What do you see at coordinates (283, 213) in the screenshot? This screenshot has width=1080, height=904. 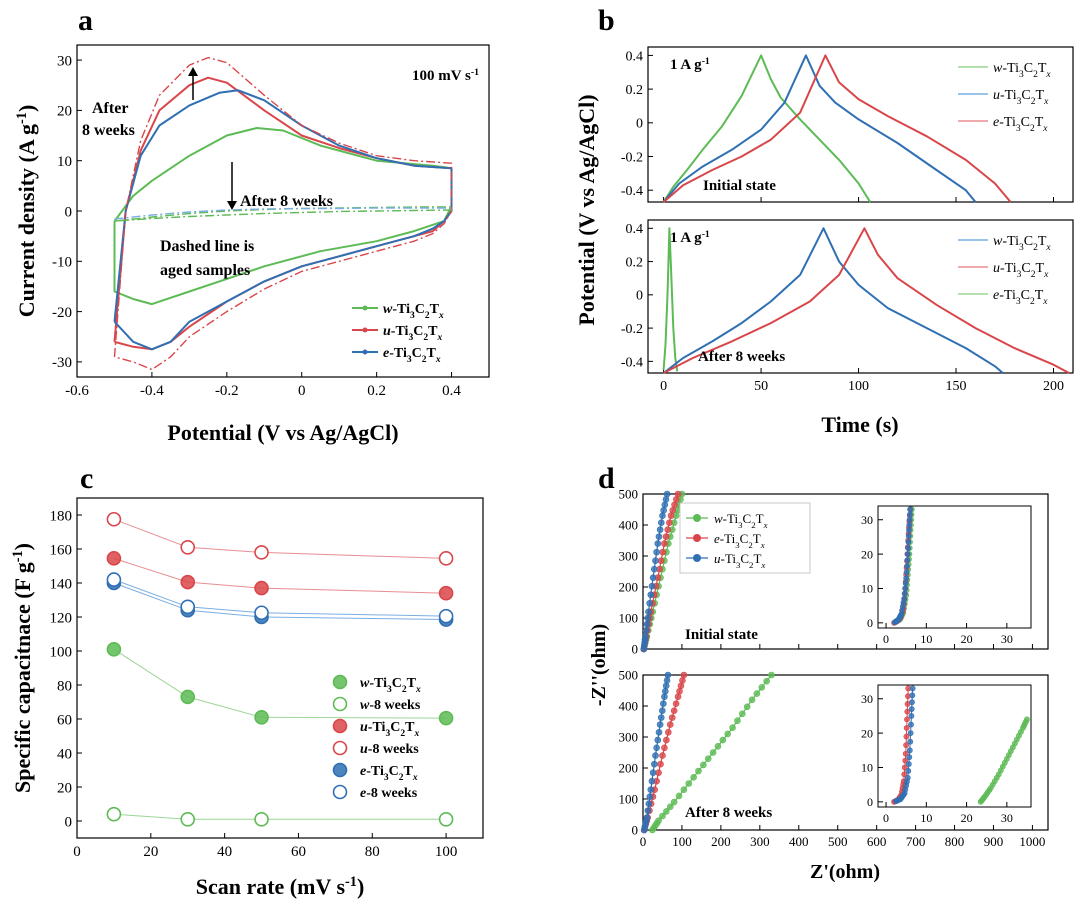 I see `a-series-e-ti3c2tx-aged-` at bounding box center [283, 213].